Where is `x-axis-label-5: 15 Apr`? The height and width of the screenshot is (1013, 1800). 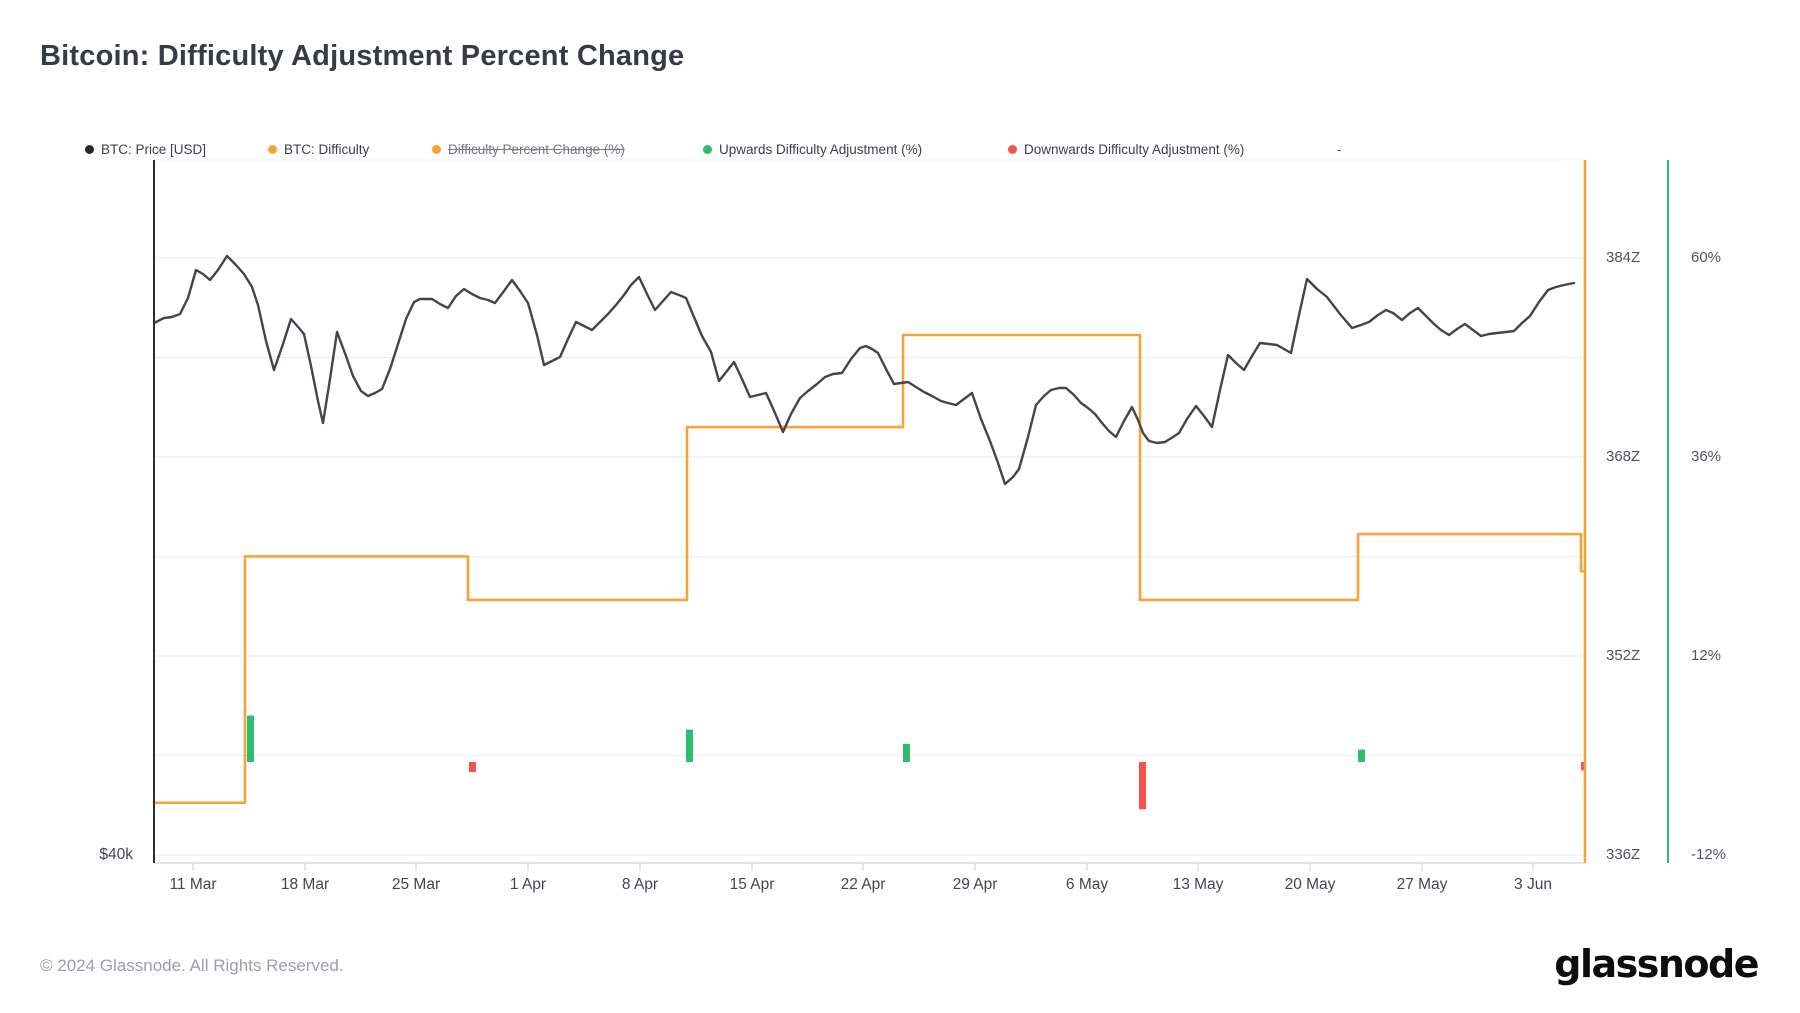 x-axis-label-5: 15 Apr is located at coordinates (752, 884).